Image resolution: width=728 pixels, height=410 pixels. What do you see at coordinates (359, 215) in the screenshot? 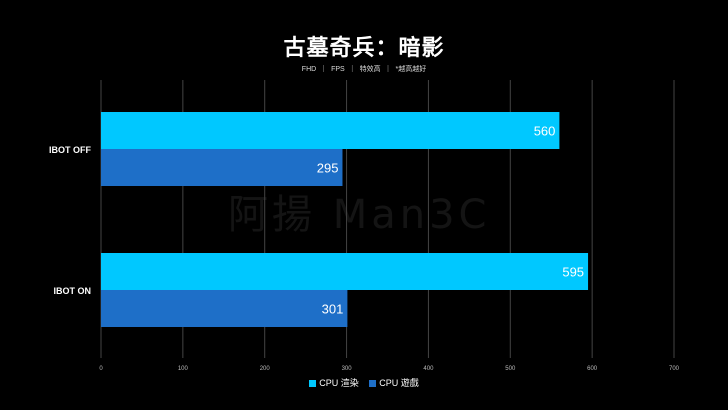
I see `watermark: 阿揚 Man3C` at bounding box center [359, 215].